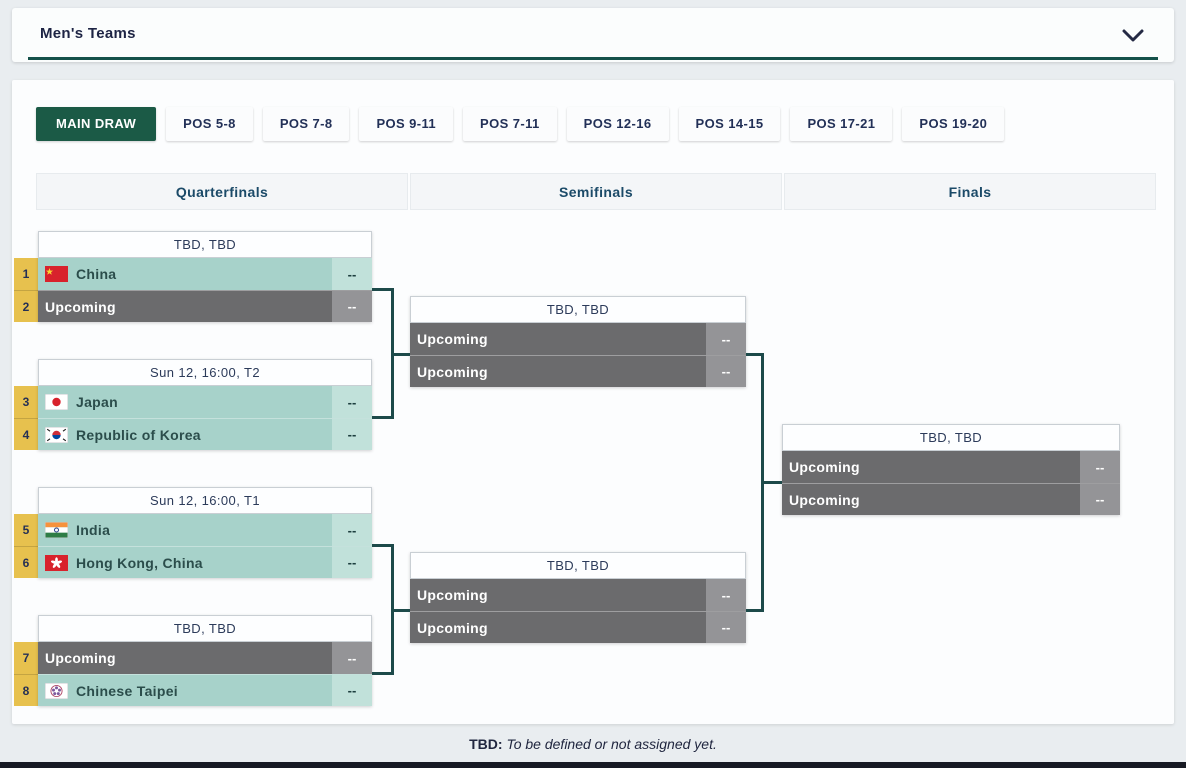  What do you see at coordinates (205, 500) in the screenshot?
I see `match-header: Sun 12, 16:00, T1` at bounding box center [205, 500].